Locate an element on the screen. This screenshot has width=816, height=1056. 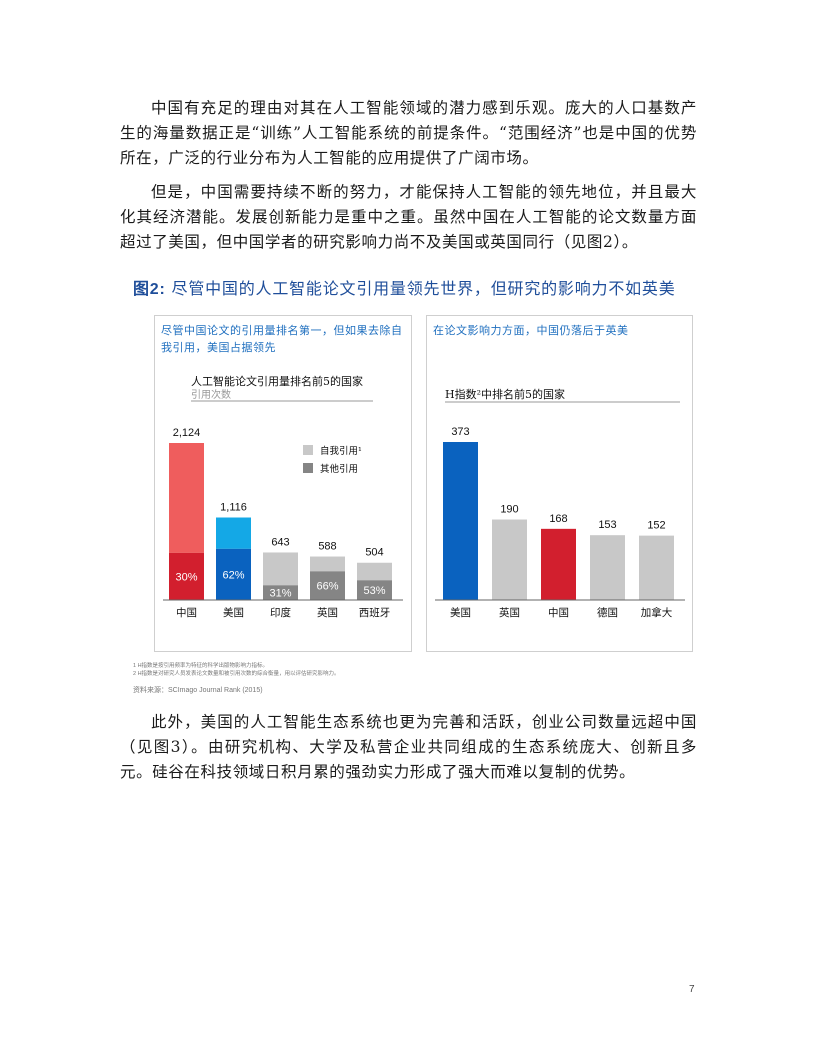
data-label: 1,116 is located at coordinates (233, 508).